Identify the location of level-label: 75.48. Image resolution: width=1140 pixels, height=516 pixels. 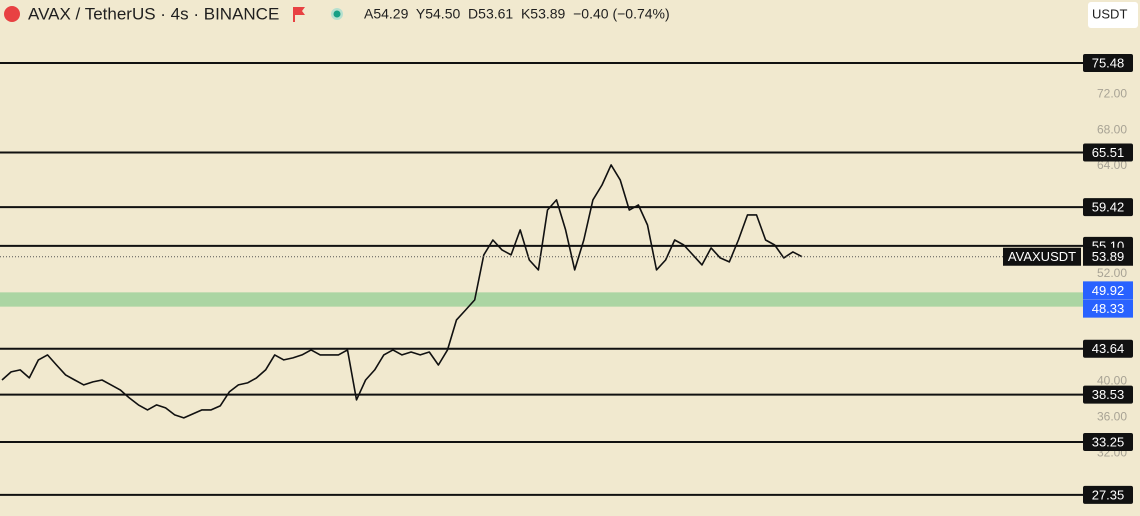
(1108, 62).